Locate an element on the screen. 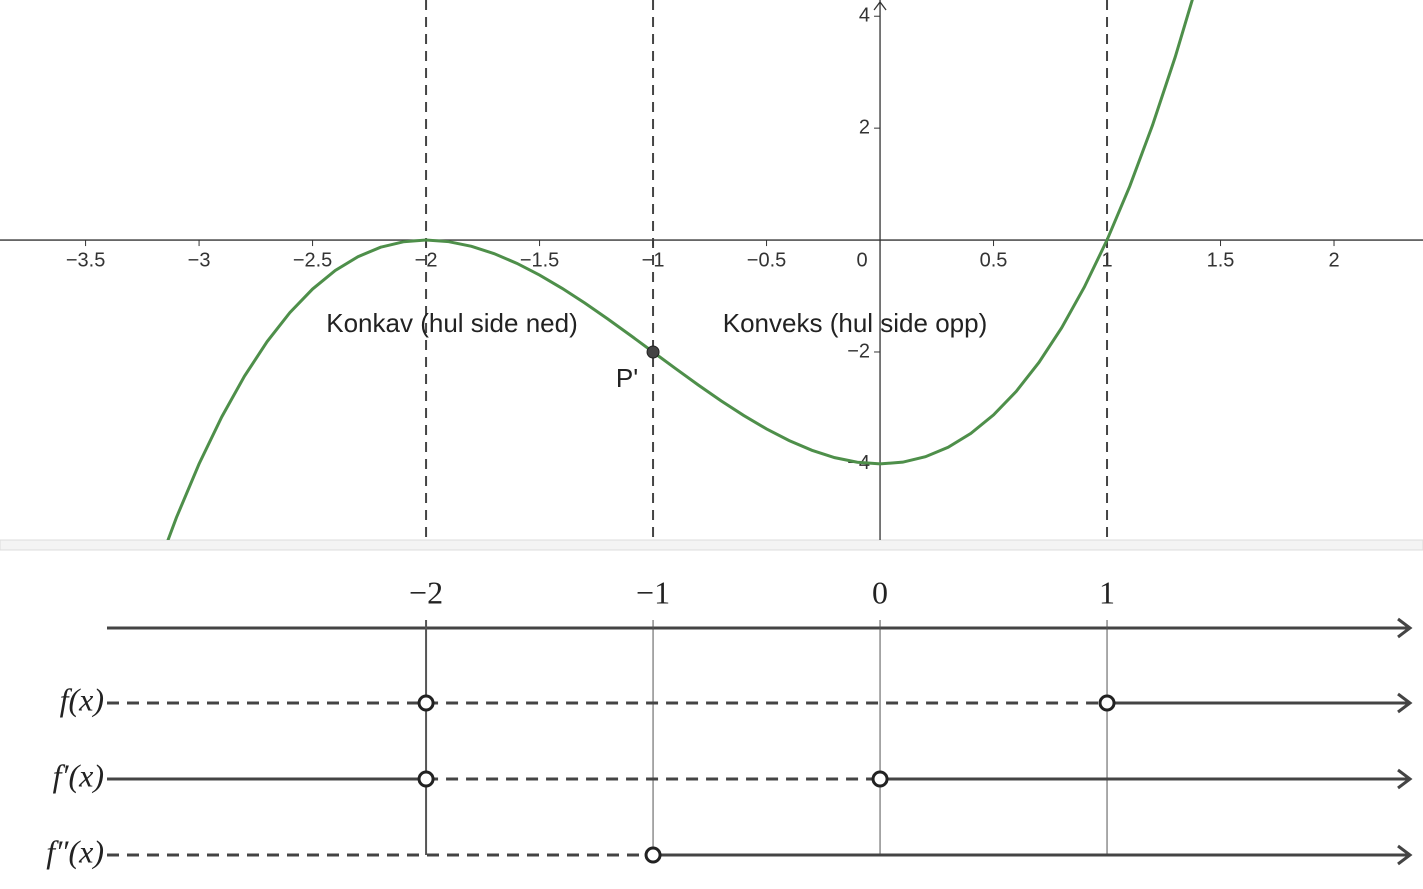 The width and height of the screenshot is (1423, 889). x-tick-label: 0.5 is located at coordinates (994, 260).